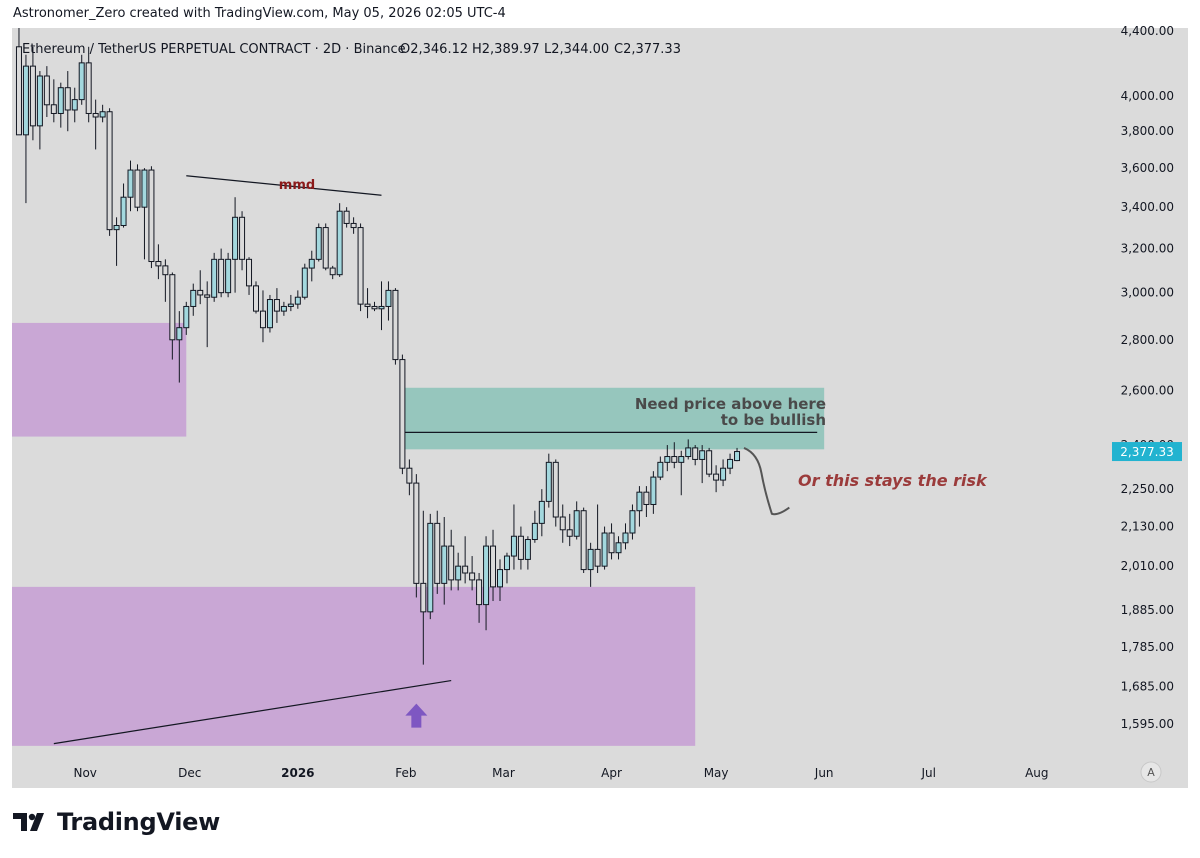 The height and width of the screenshot is (858, 1200). Describe the element at coordinates (716, 773) in the screenshot. I see `x-tick-label: May` at that location.